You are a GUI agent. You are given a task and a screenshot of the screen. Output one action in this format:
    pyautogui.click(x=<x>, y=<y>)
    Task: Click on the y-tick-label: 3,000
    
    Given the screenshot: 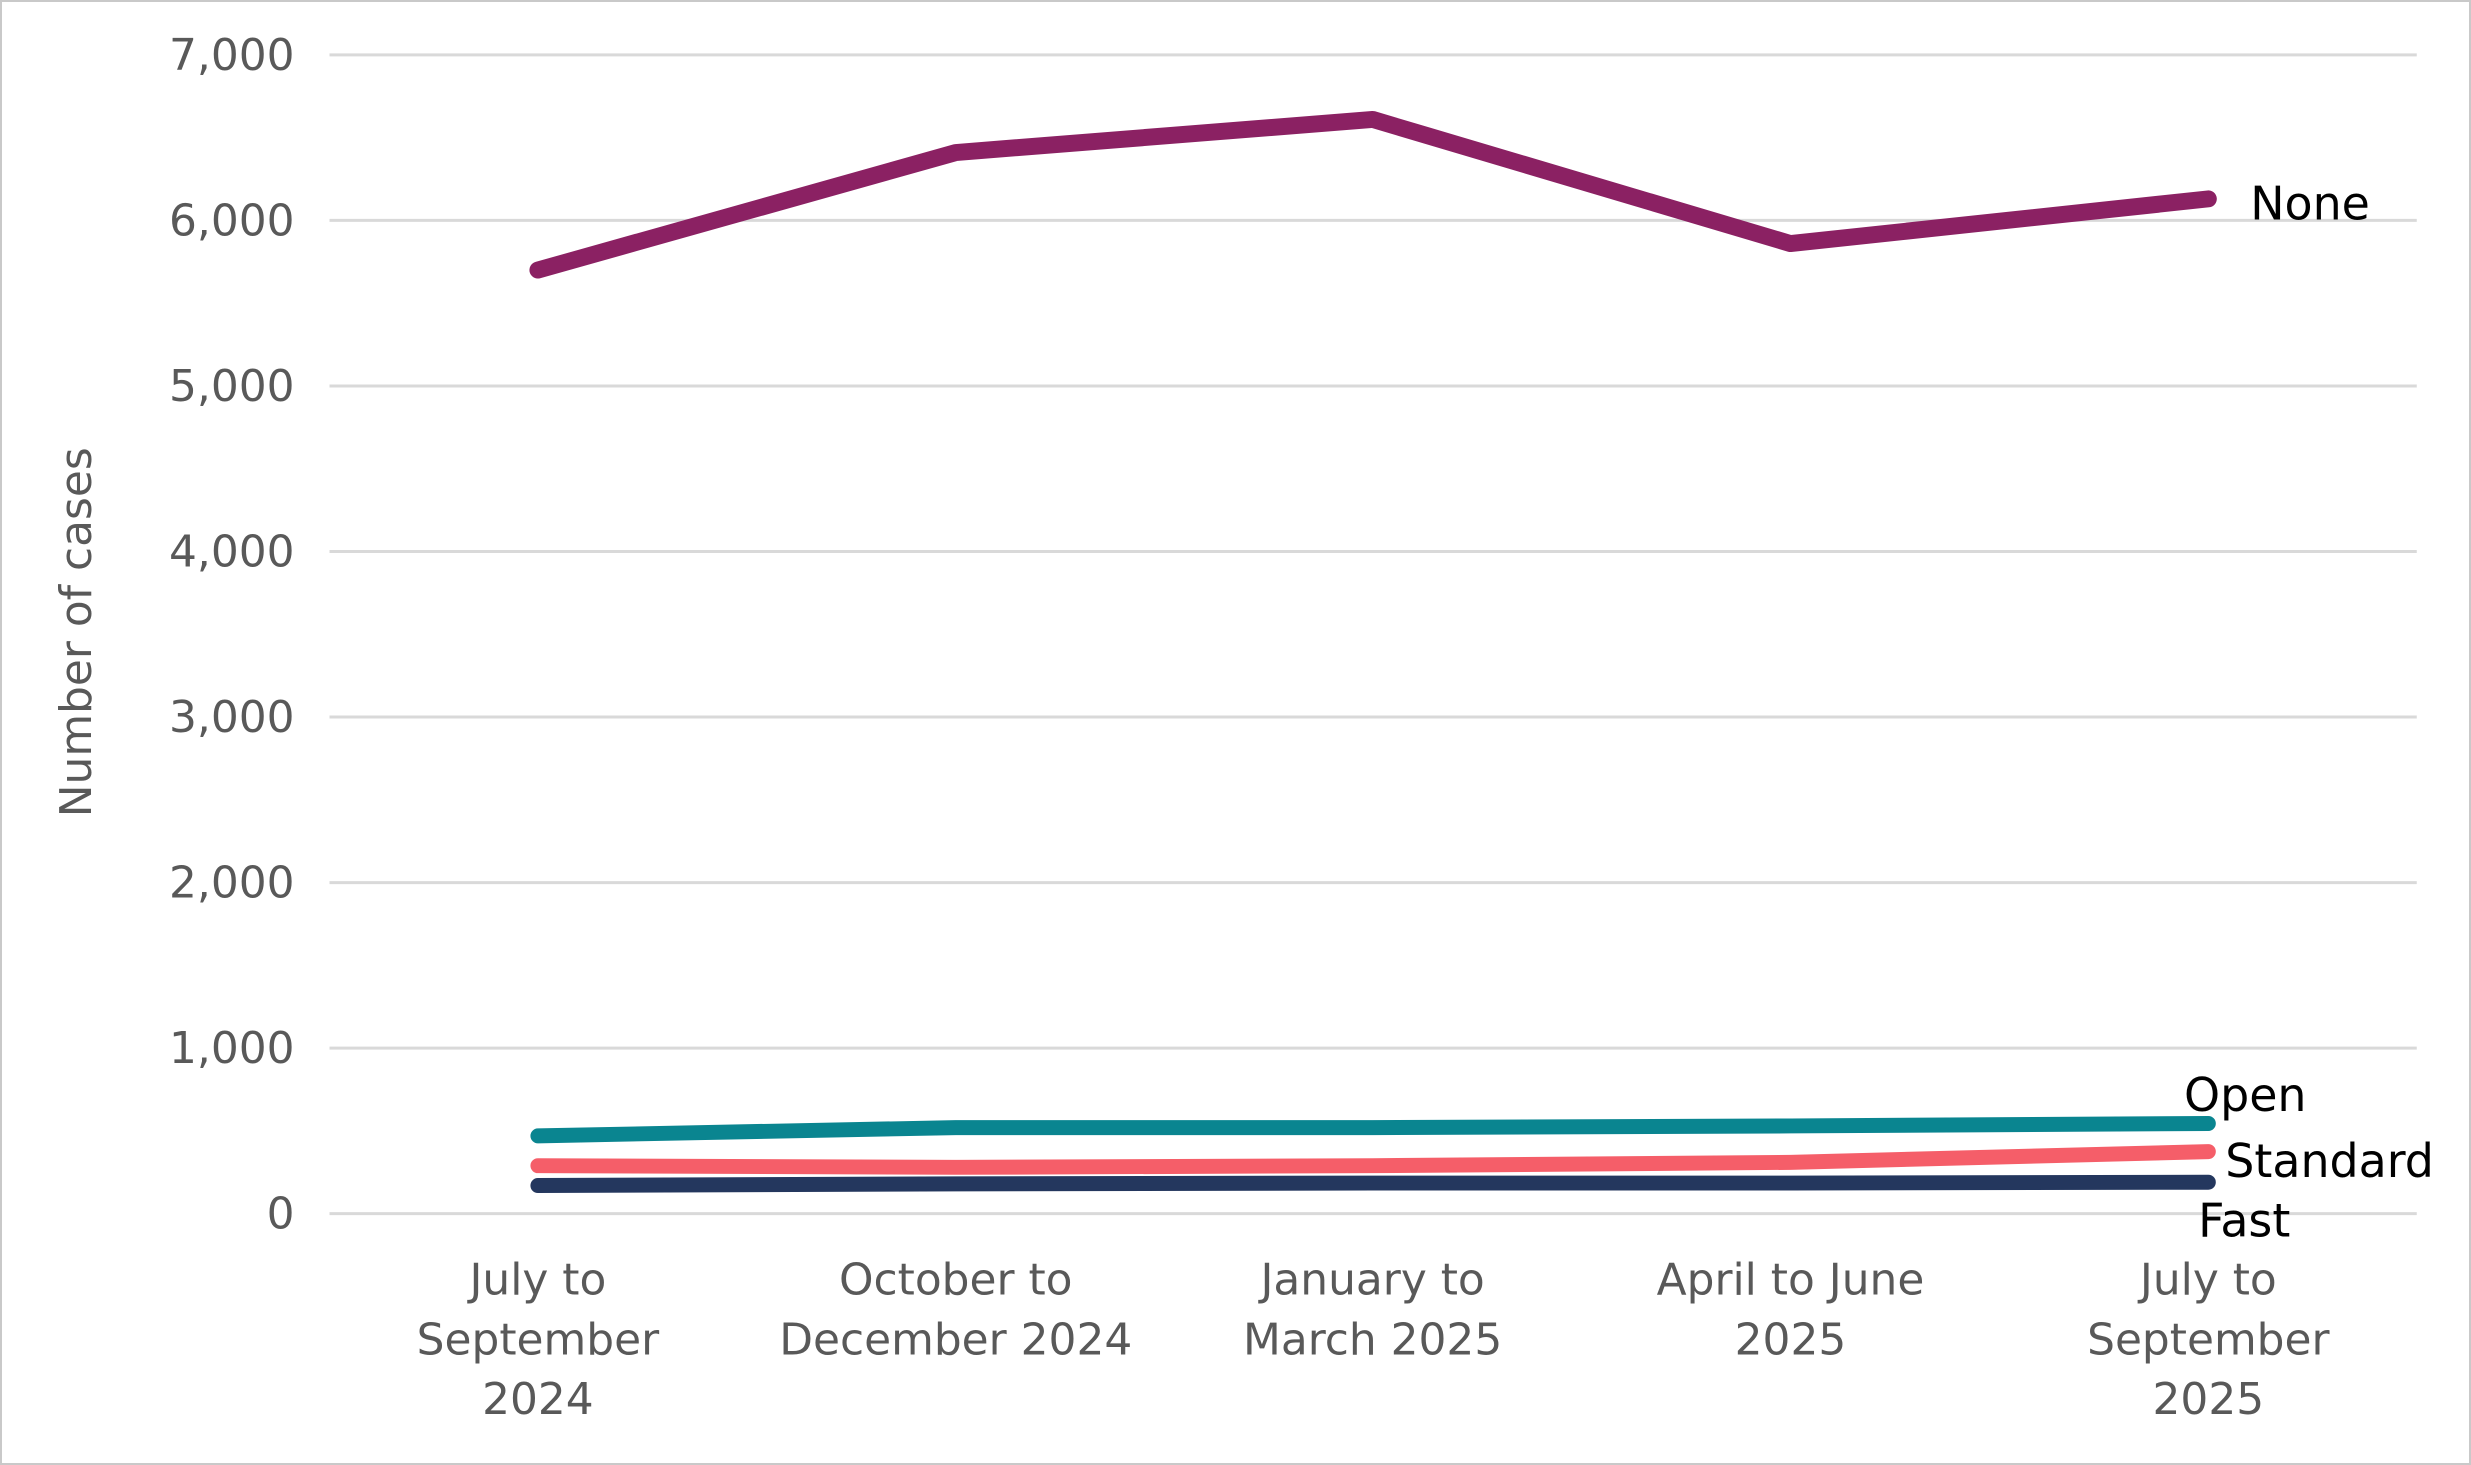 What is the action you would take?
    pyautogui.click(x=232, y=717)
    